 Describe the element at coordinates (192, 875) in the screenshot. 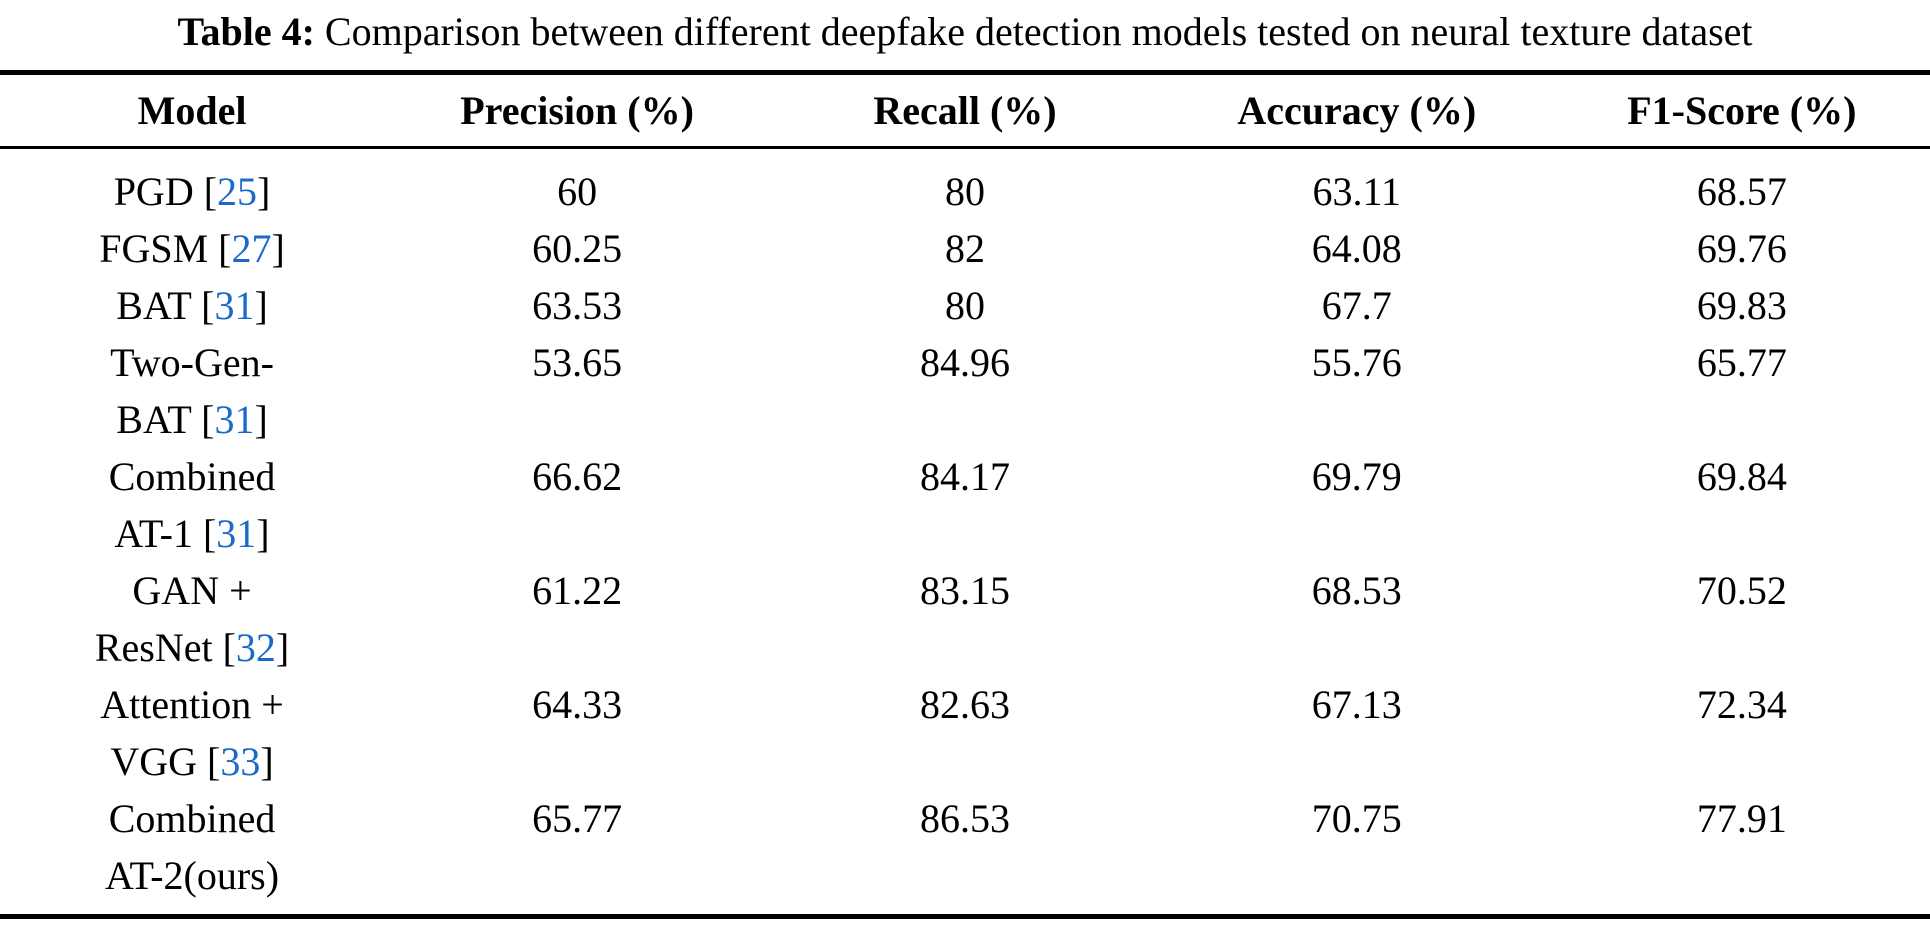

I see `model-name-line: AT-2(ours)` at that location.